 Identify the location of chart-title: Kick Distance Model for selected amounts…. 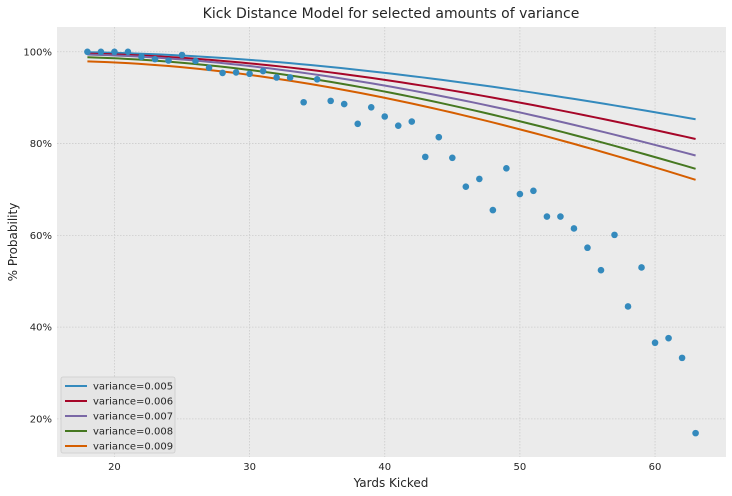
(391, 14).